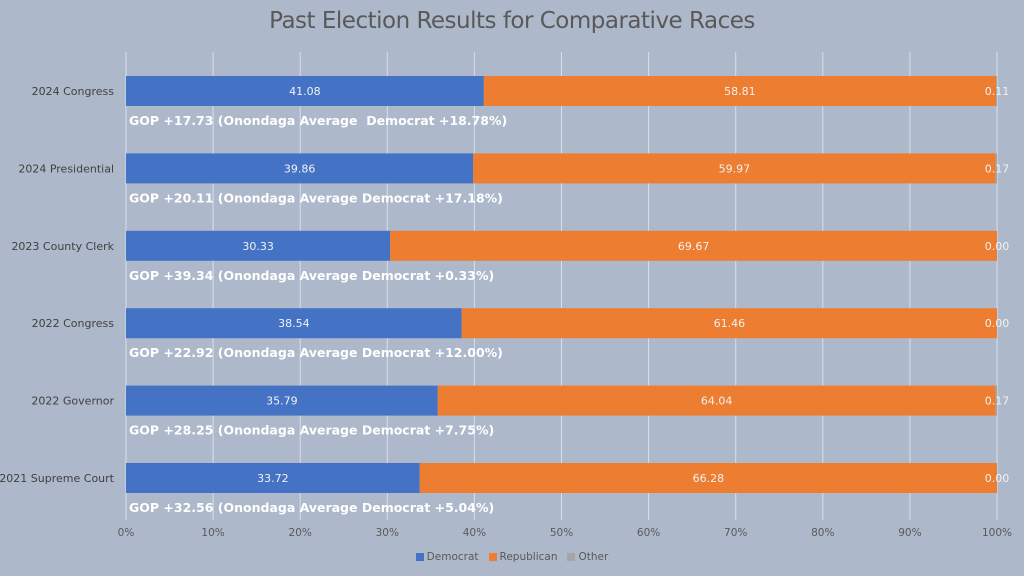  I want to click on data-label-other: 0.11, so click(997, 91).